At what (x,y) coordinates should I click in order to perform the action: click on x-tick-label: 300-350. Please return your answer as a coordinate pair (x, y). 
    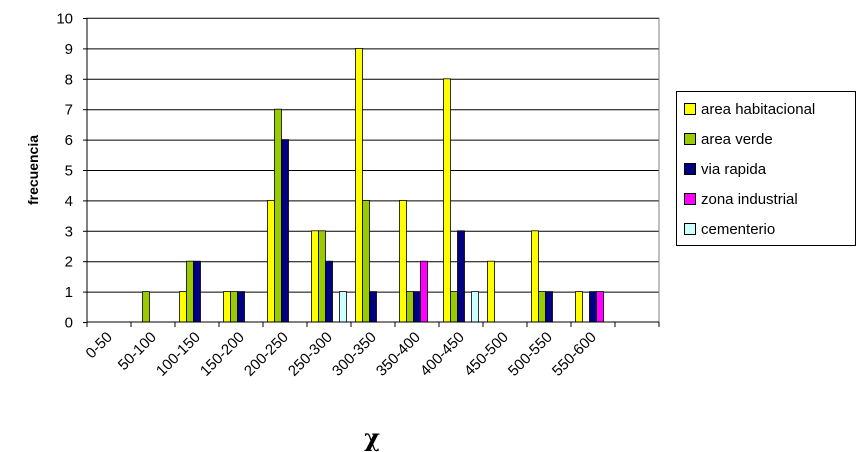
    Looking at the image, I should click on (354, 354).